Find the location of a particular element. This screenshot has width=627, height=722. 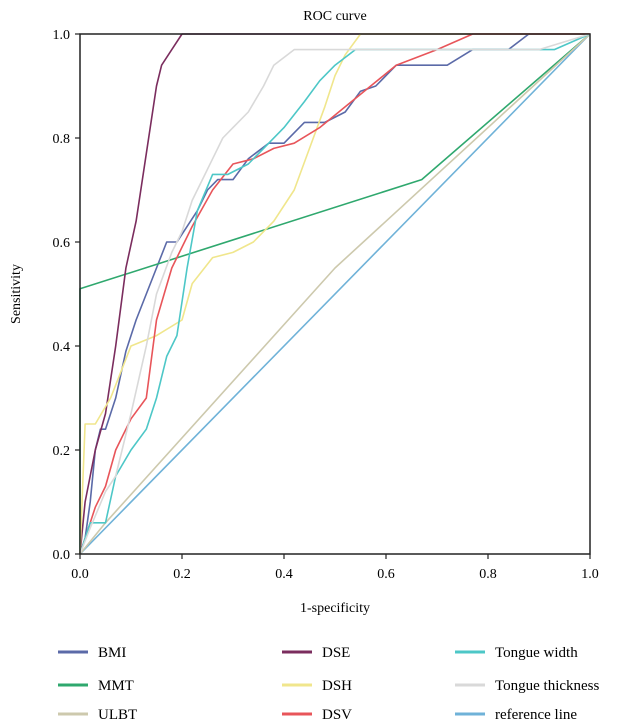

legend-label: DSH is located at coordinates (337, 686).